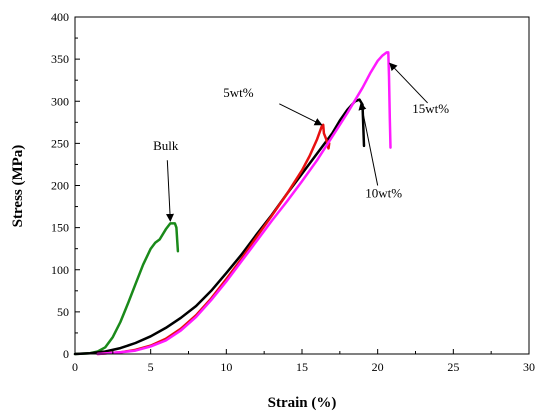 This screenshot has width=550, height=418. What do you see at coordinates (18, 186) in the screenshot?
I see `y-axis-title: Stress (MPa)` at bounding box center [18, 186].